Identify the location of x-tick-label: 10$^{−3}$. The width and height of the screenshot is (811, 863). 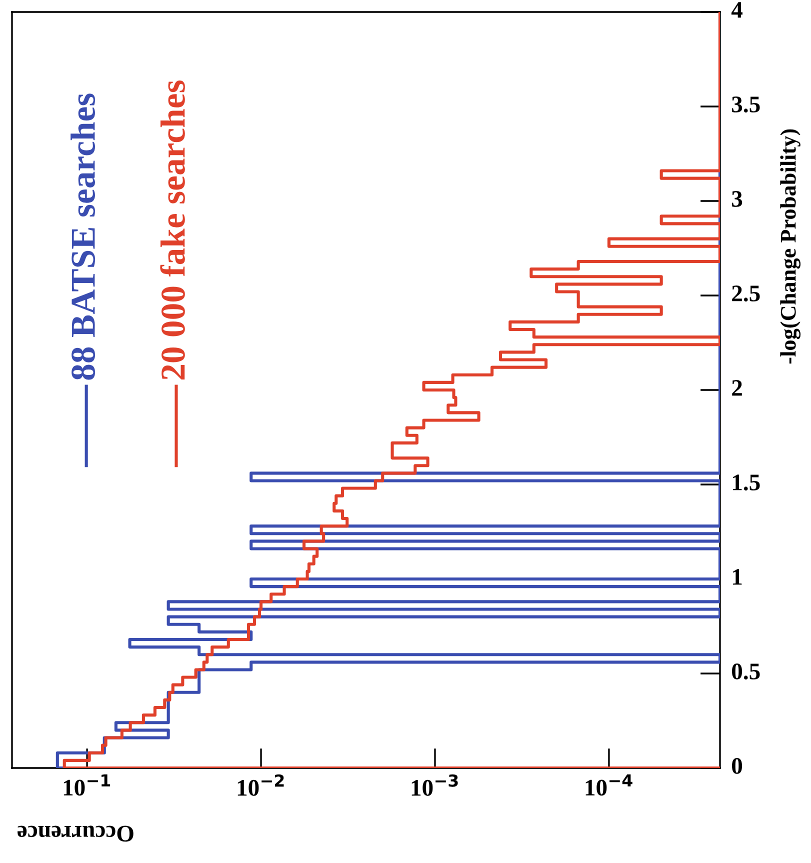
(435, 785).